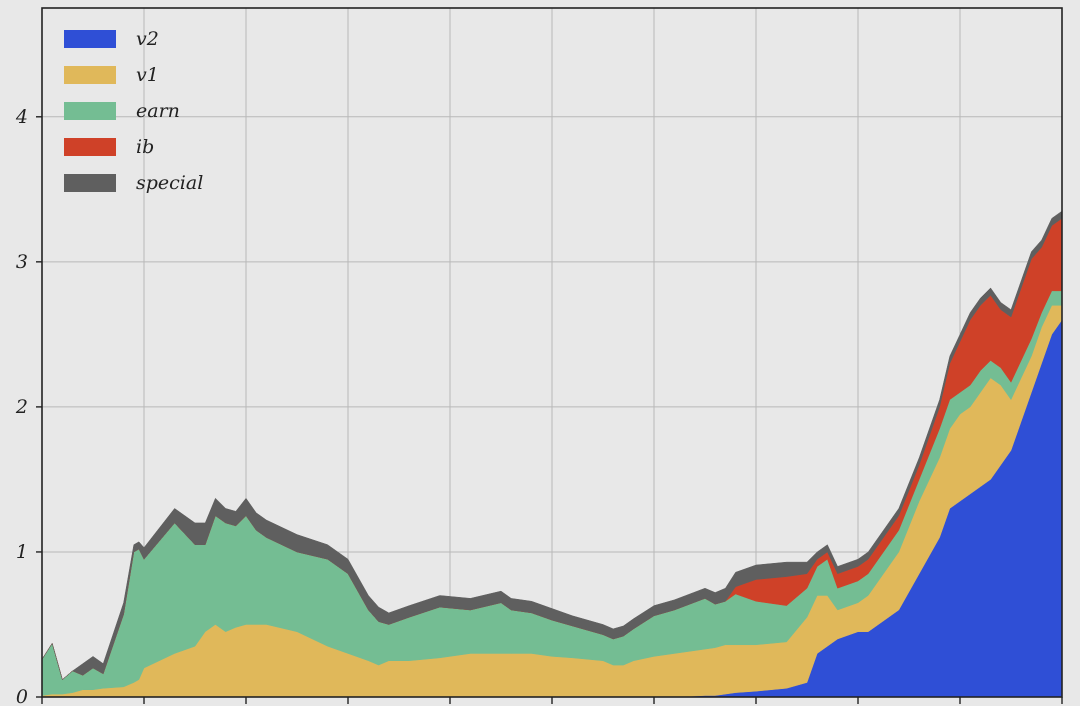  What do you see at coordinates (158, 111) in the screenshot?
I see `legend-label-earn: earn` at bounding box center [158, 111].